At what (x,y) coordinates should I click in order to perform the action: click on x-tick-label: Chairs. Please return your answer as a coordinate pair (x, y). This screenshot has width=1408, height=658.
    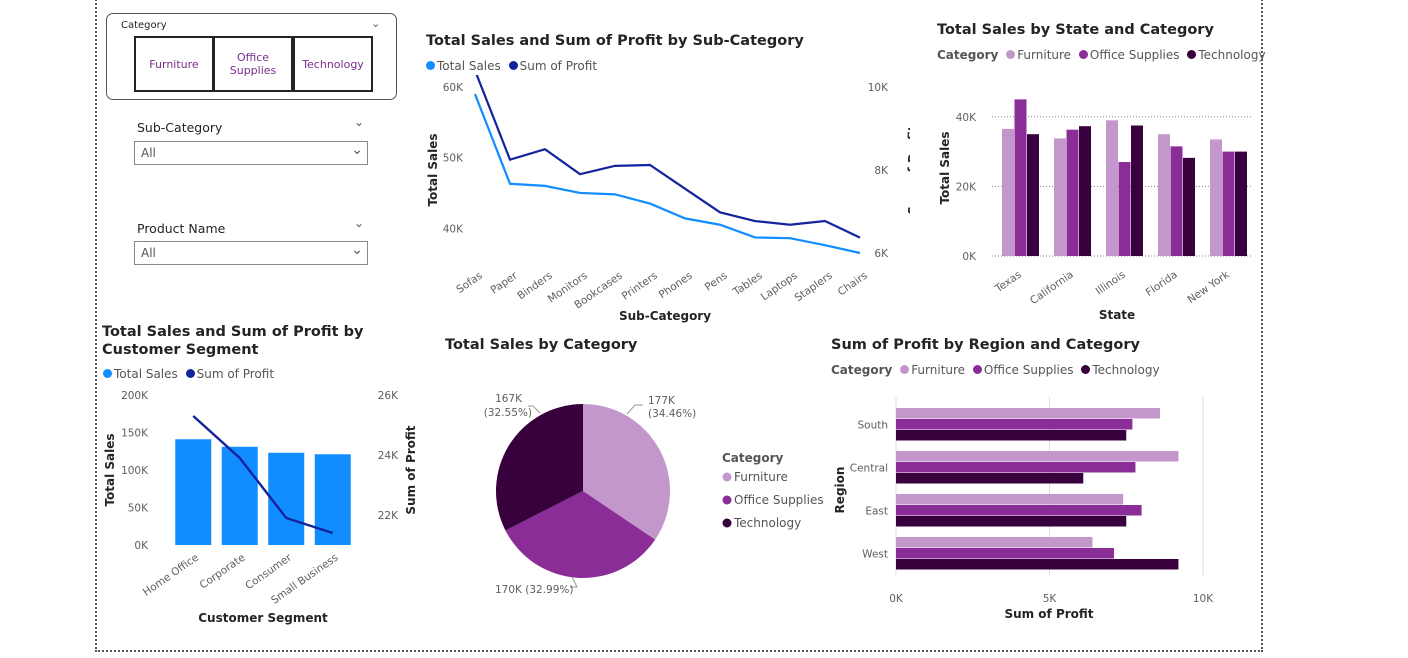
    Looking at the image, I should click on (853, 284).